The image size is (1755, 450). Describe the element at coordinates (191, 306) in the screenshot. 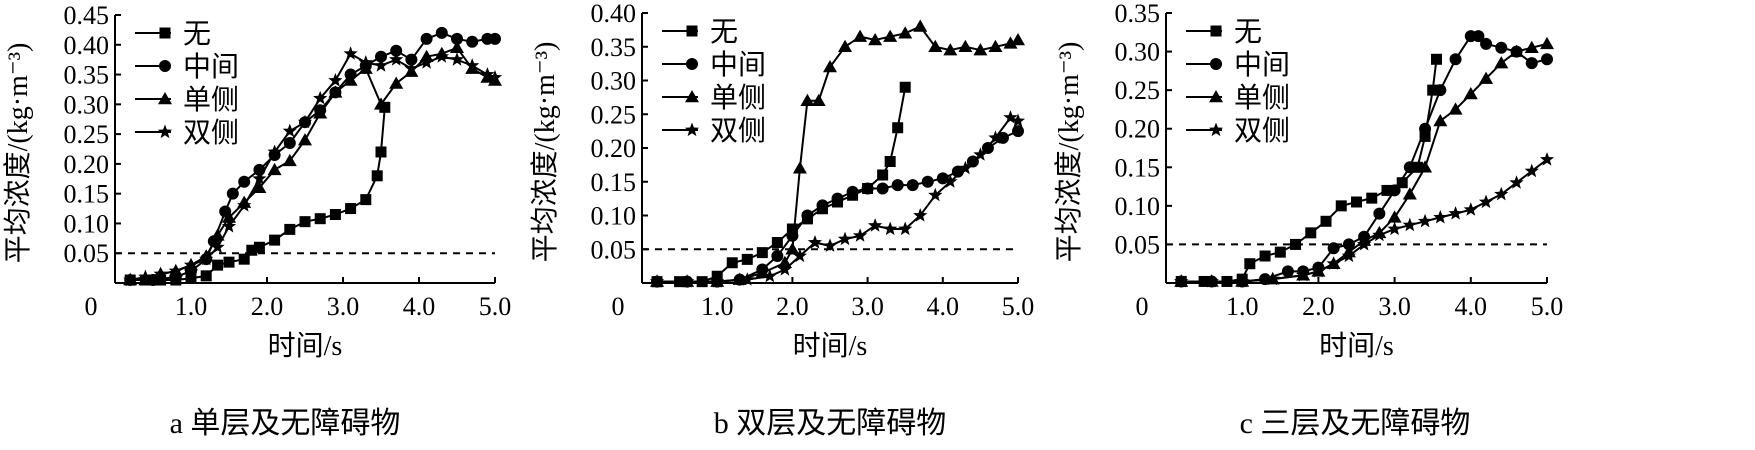

I see `x-tick-label: 1.0` at that location.